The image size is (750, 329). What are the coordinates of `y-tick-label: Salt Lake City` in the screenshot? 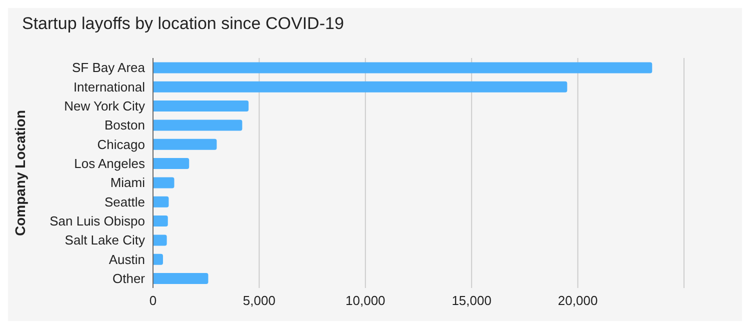 It's located at (105, 240).